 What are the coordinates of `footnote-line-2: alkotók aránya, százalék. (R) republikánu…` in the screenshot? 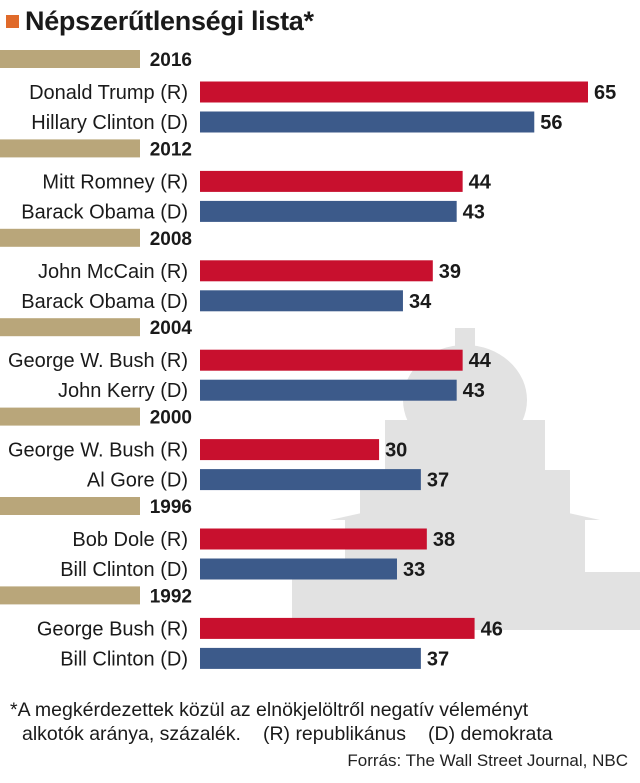 It's located at (320, 734).